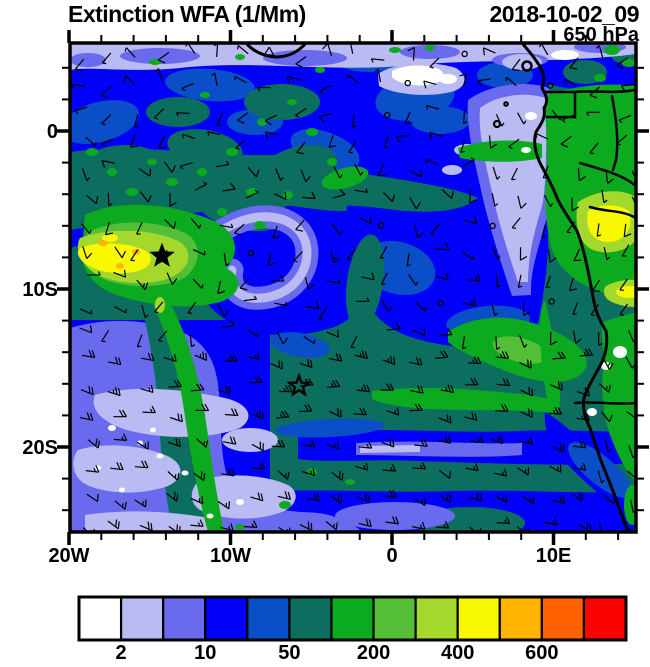 This screenshot has height=667, width=650. What do you see at coordinates (457, 653) in the screenshot?
I see `colorbar-tick-label: 400` at bounding box center [457, 653].